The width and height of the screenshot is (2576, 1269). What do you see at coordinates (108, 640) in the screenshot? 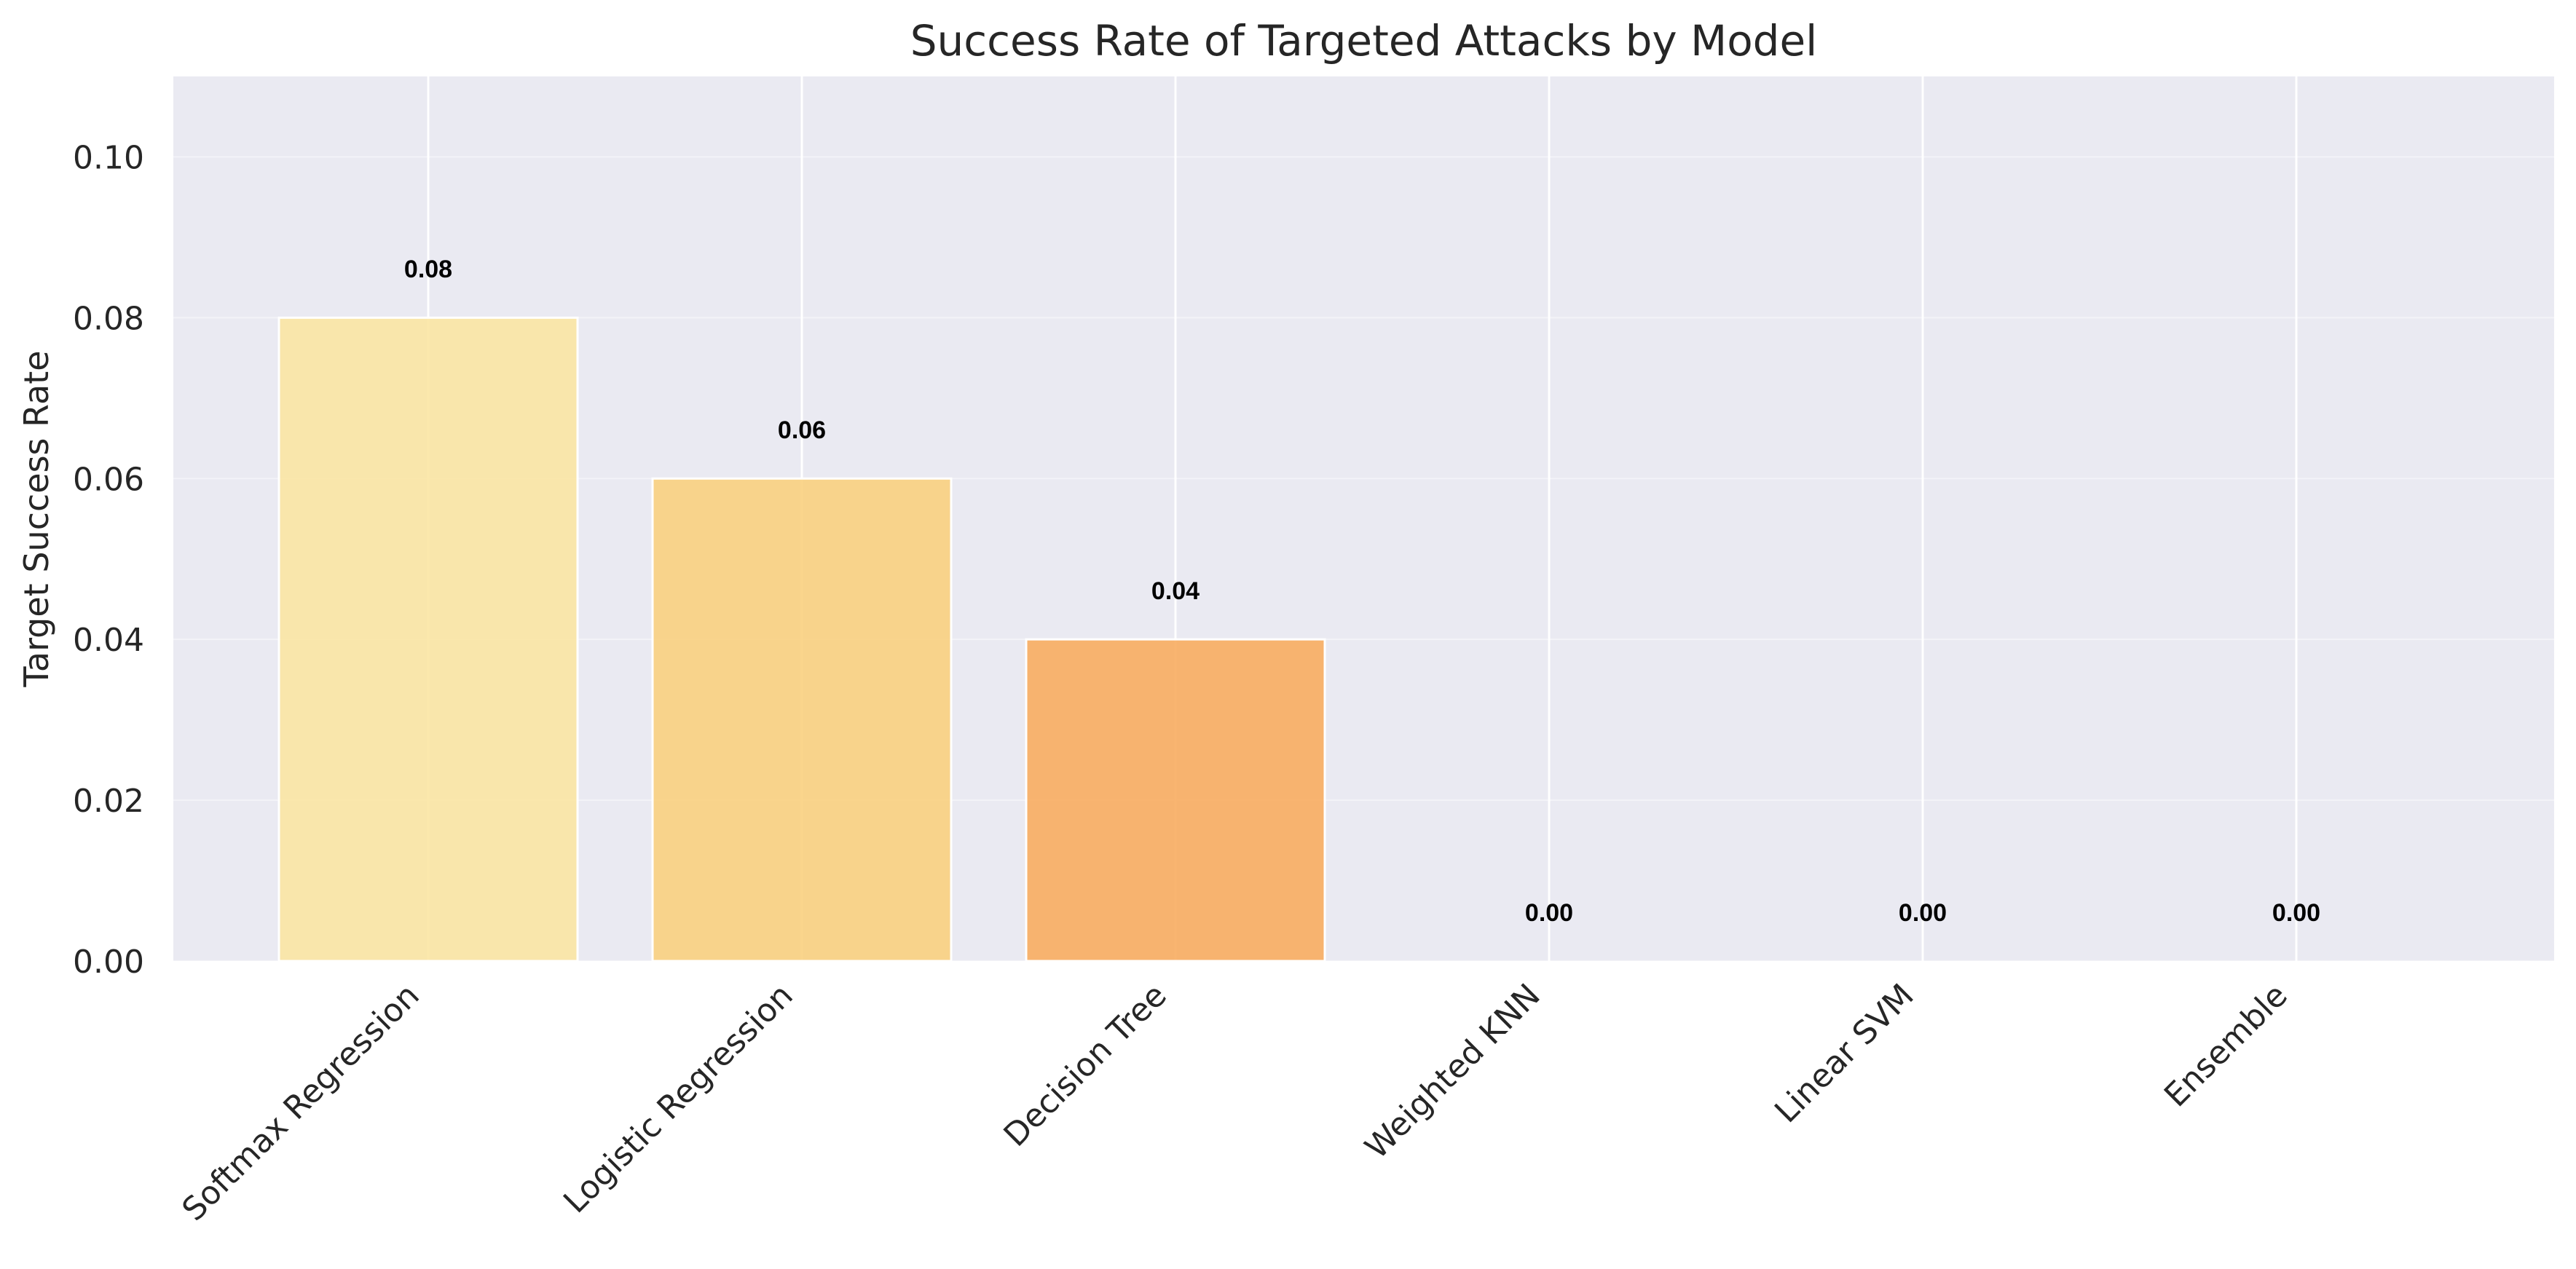
I see `y-tick-label: 0.04` at bounding box center [108, 640].